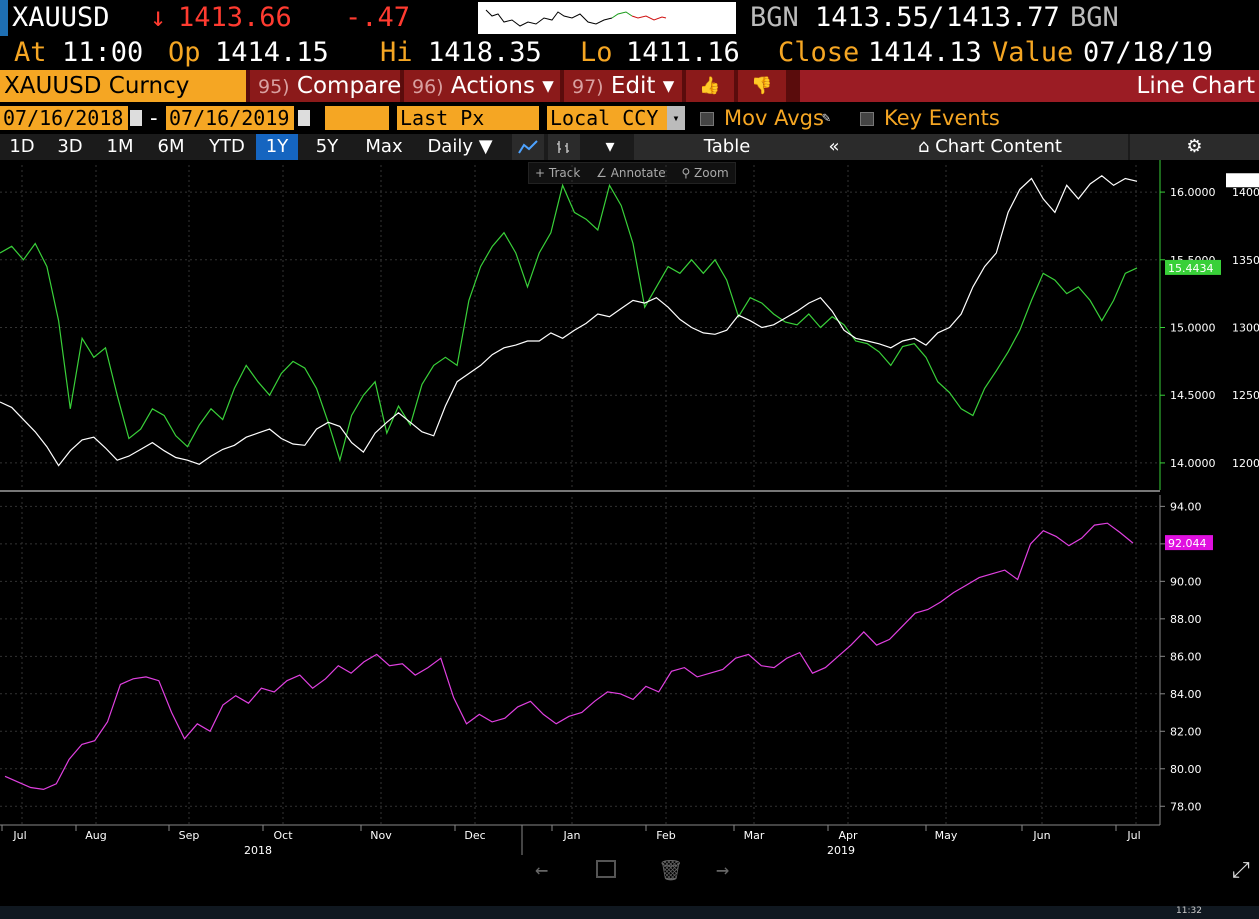 The height and width of the screenshot is (919, 1259). I want to click on gold-last-badge, so click(1242, 180).